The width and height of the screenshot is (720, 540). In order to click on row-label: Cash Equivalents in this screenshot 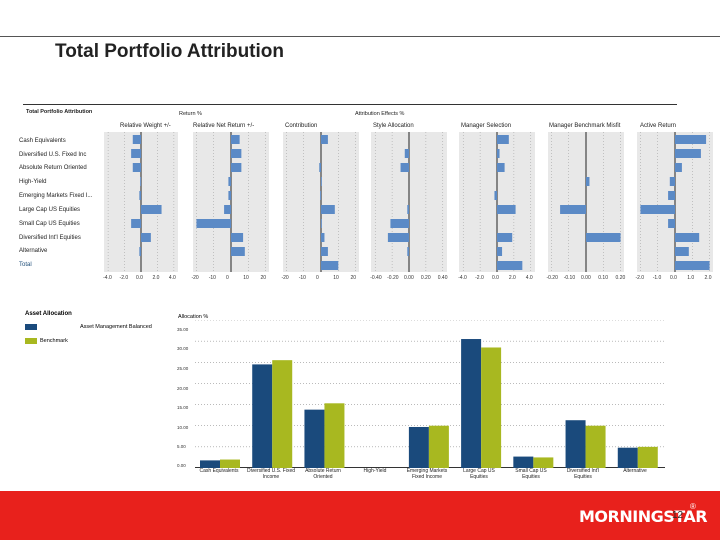, I will do `click(42, 141)`.